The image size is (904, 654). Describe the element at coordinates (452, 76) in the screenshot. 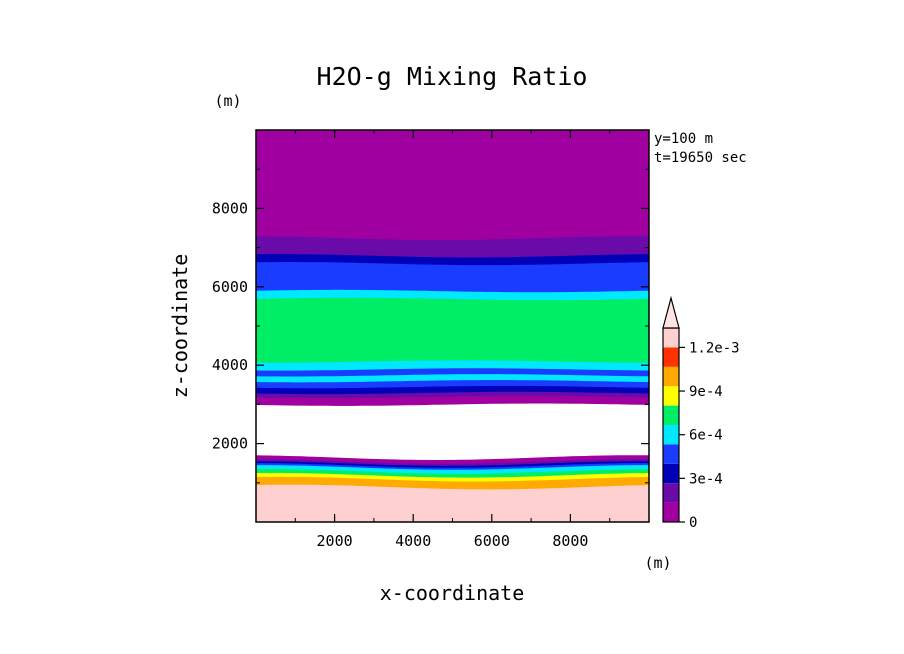

I see `chart-title: H2O-g Mixing Ratio` at that location.